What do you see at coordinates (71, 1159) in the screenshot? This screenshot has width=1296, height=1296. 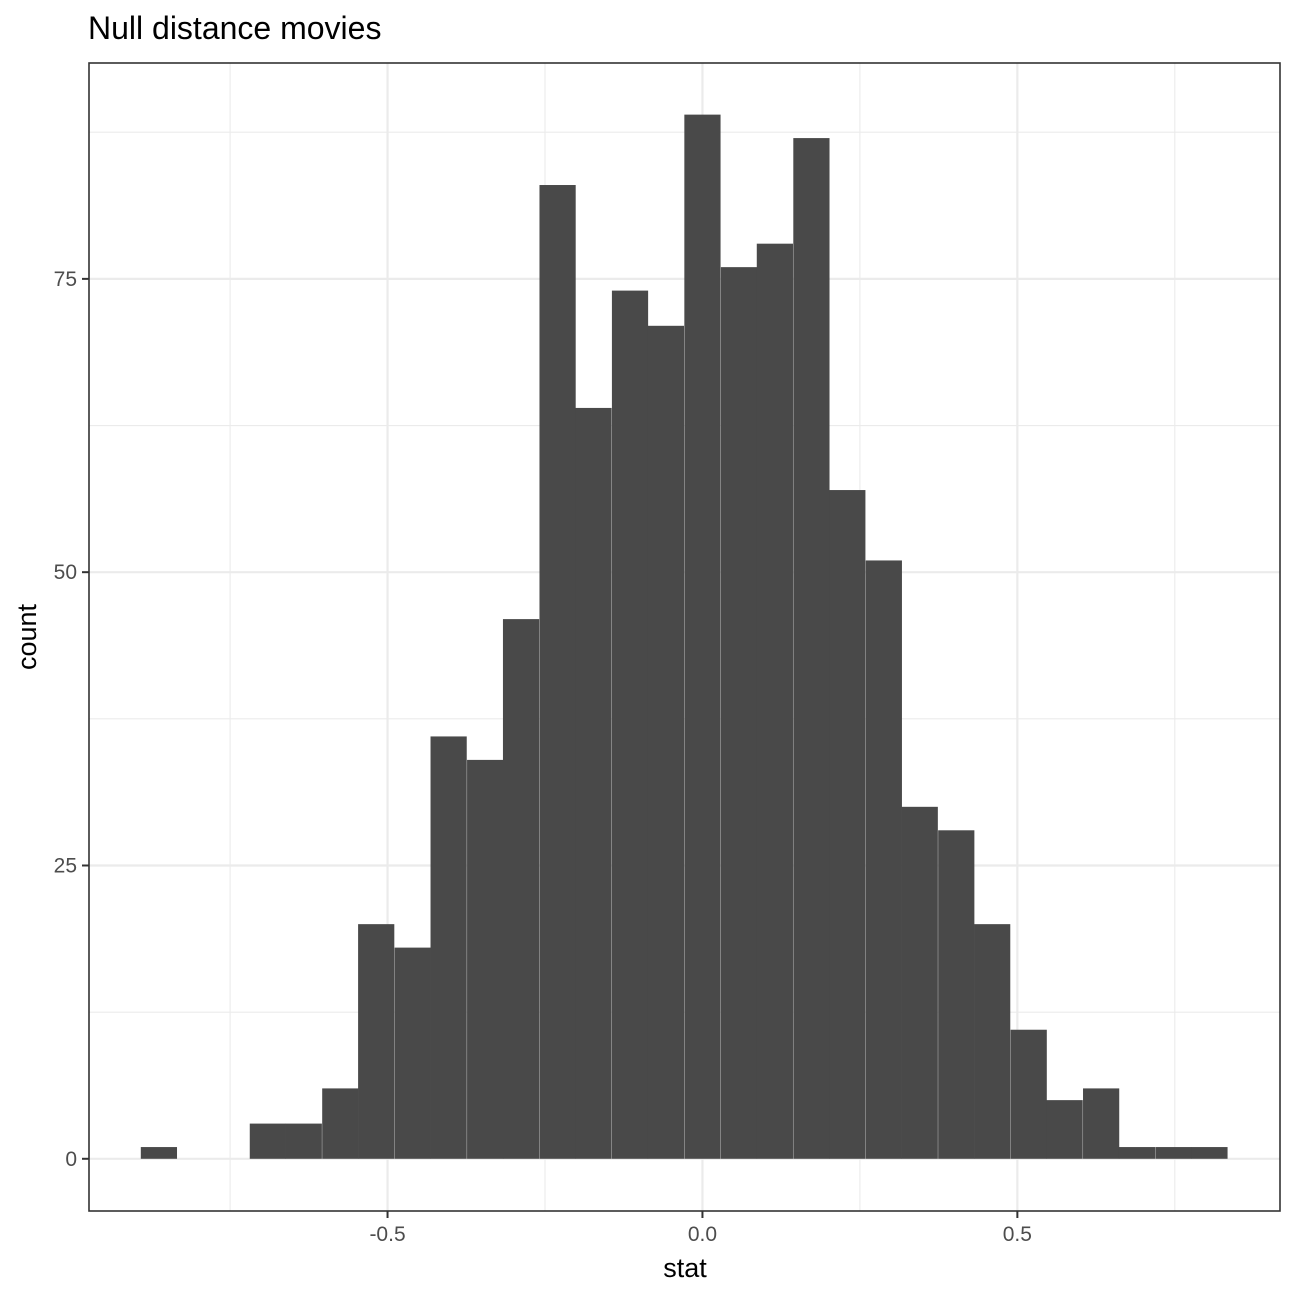 I see `y-tick-label: 0` at bounding box center [71, 1159].